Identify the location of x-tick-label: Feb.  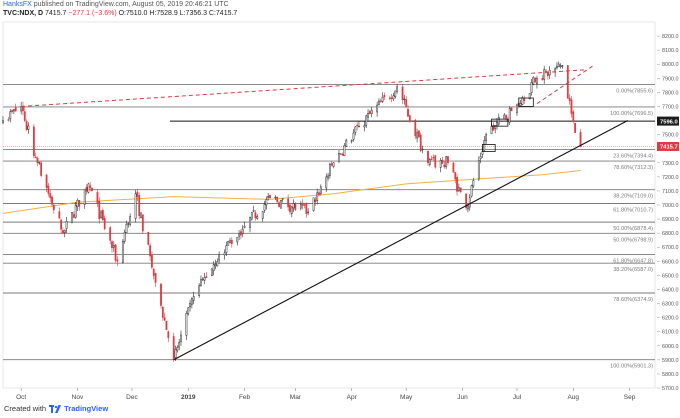
(245, 397).